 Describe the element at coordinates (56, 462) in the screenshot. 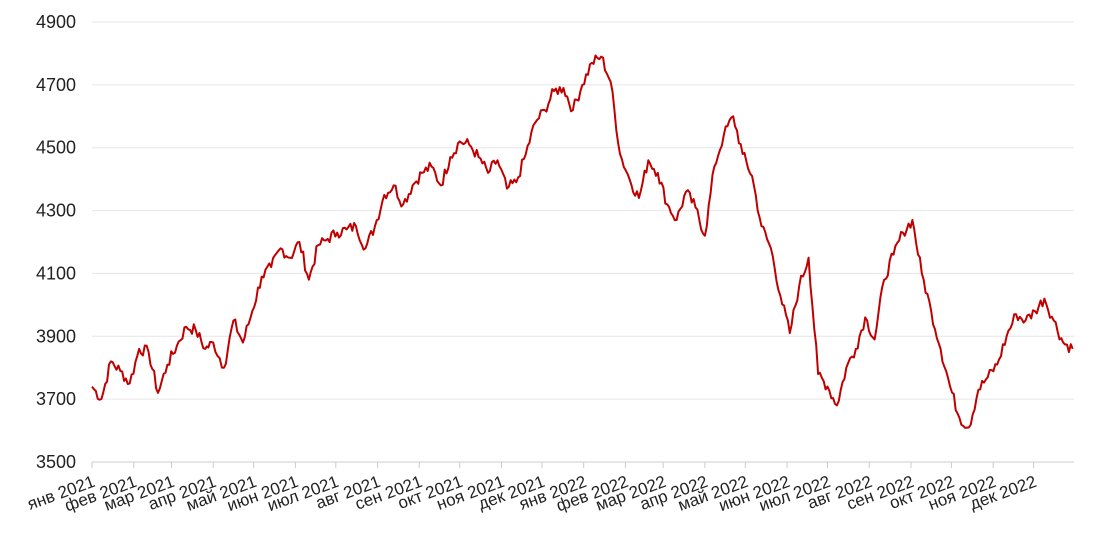

I see `y-tick-label: 3500` at that location.